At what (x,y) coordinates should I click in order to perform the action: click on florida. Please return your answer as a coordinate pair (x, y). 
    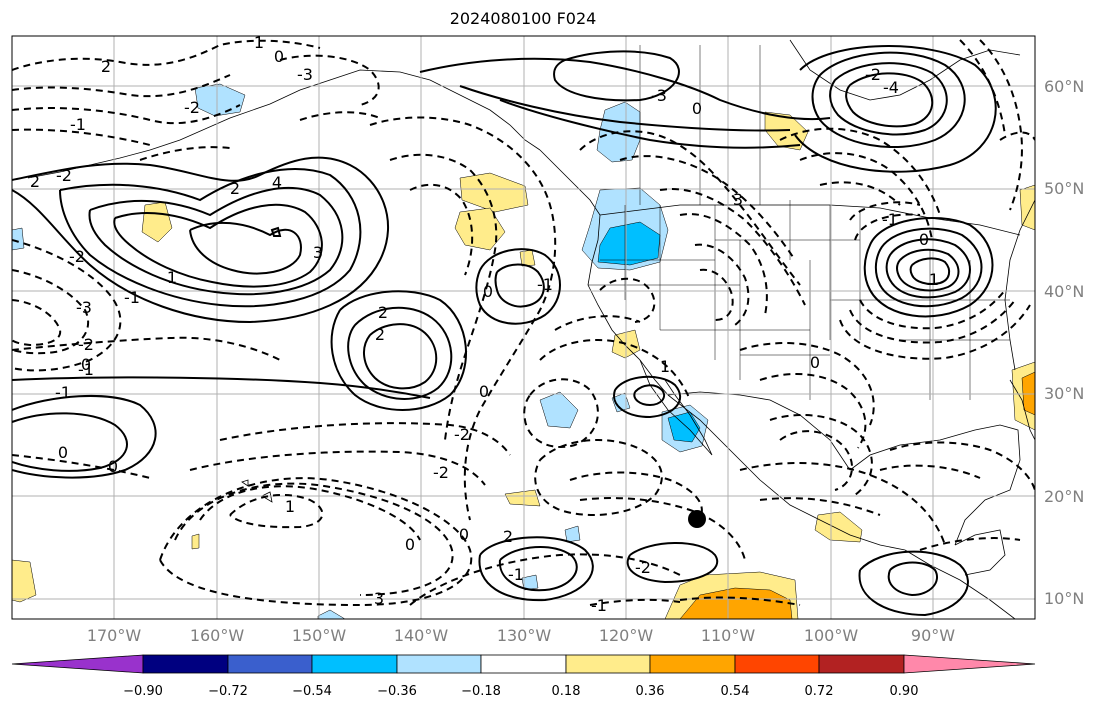
    Looking at the image, I should click on (1022, 410).